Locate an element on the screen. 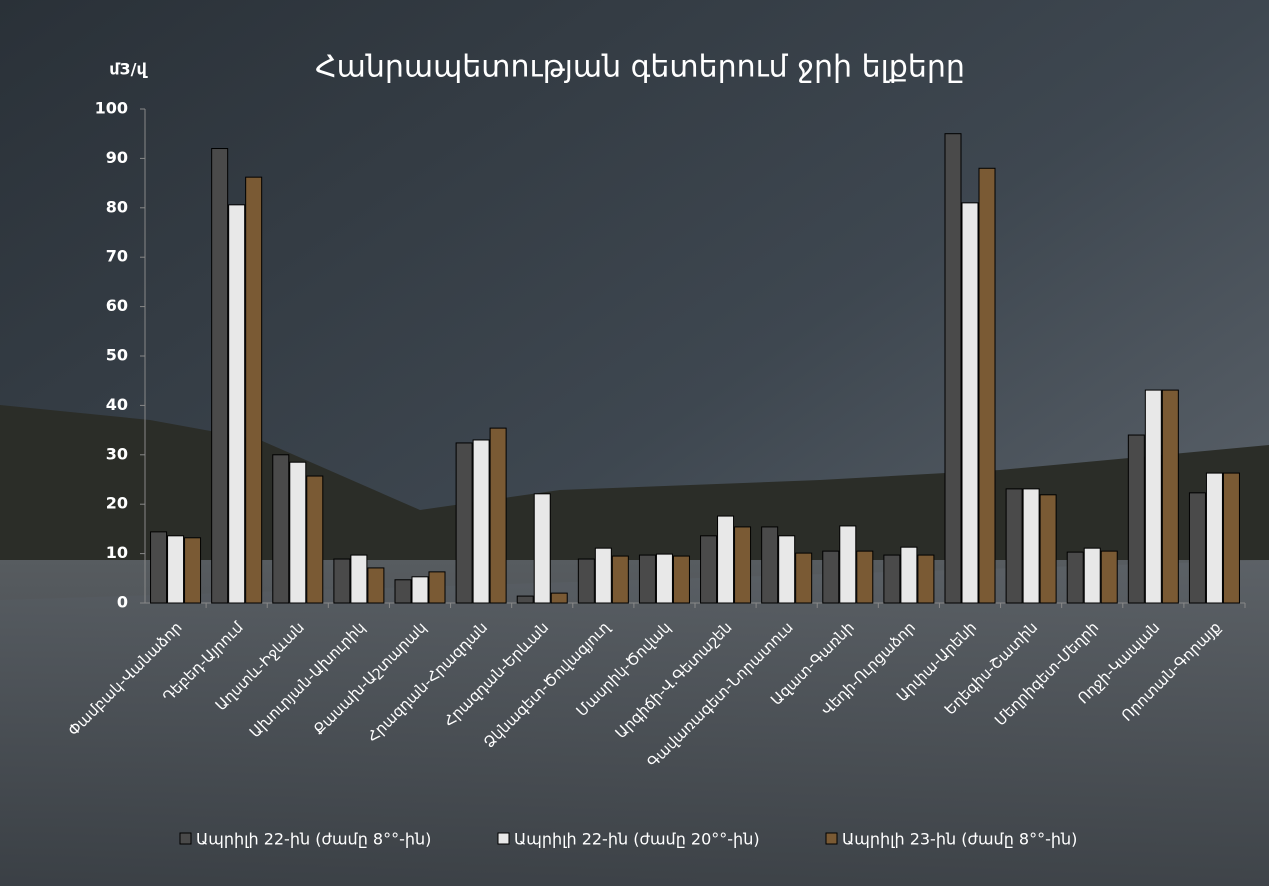  y-tick-label: 10 is located at coordinates (117, 552).